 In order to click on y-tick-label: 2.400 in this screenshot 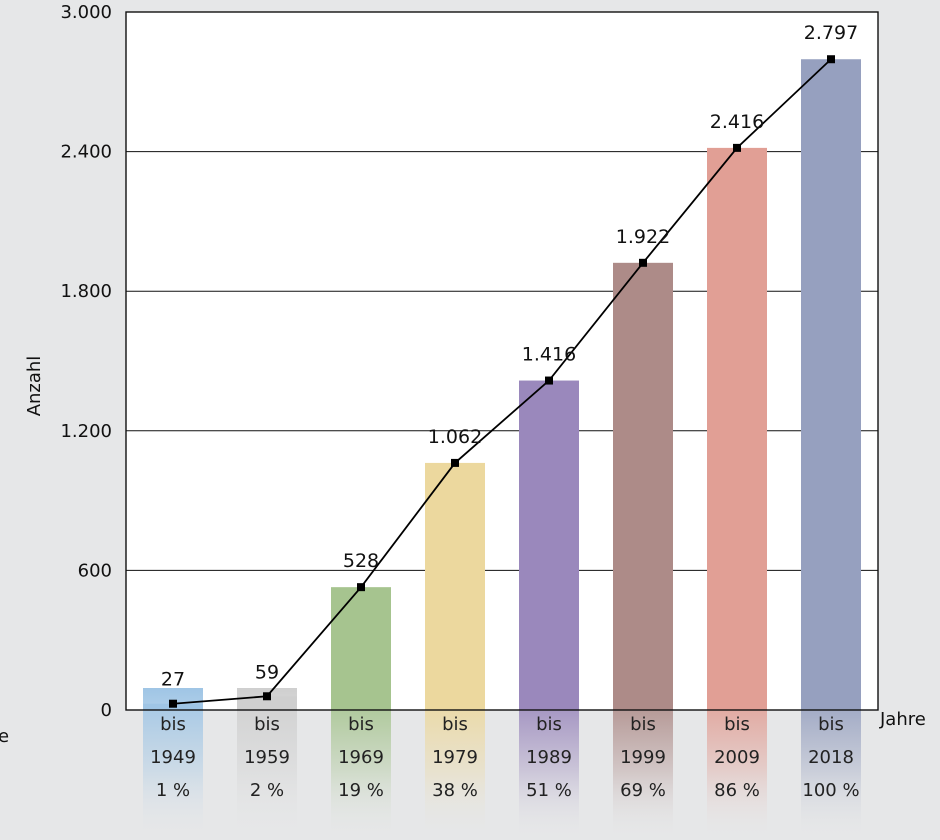, I will do `click(86, 152)`.